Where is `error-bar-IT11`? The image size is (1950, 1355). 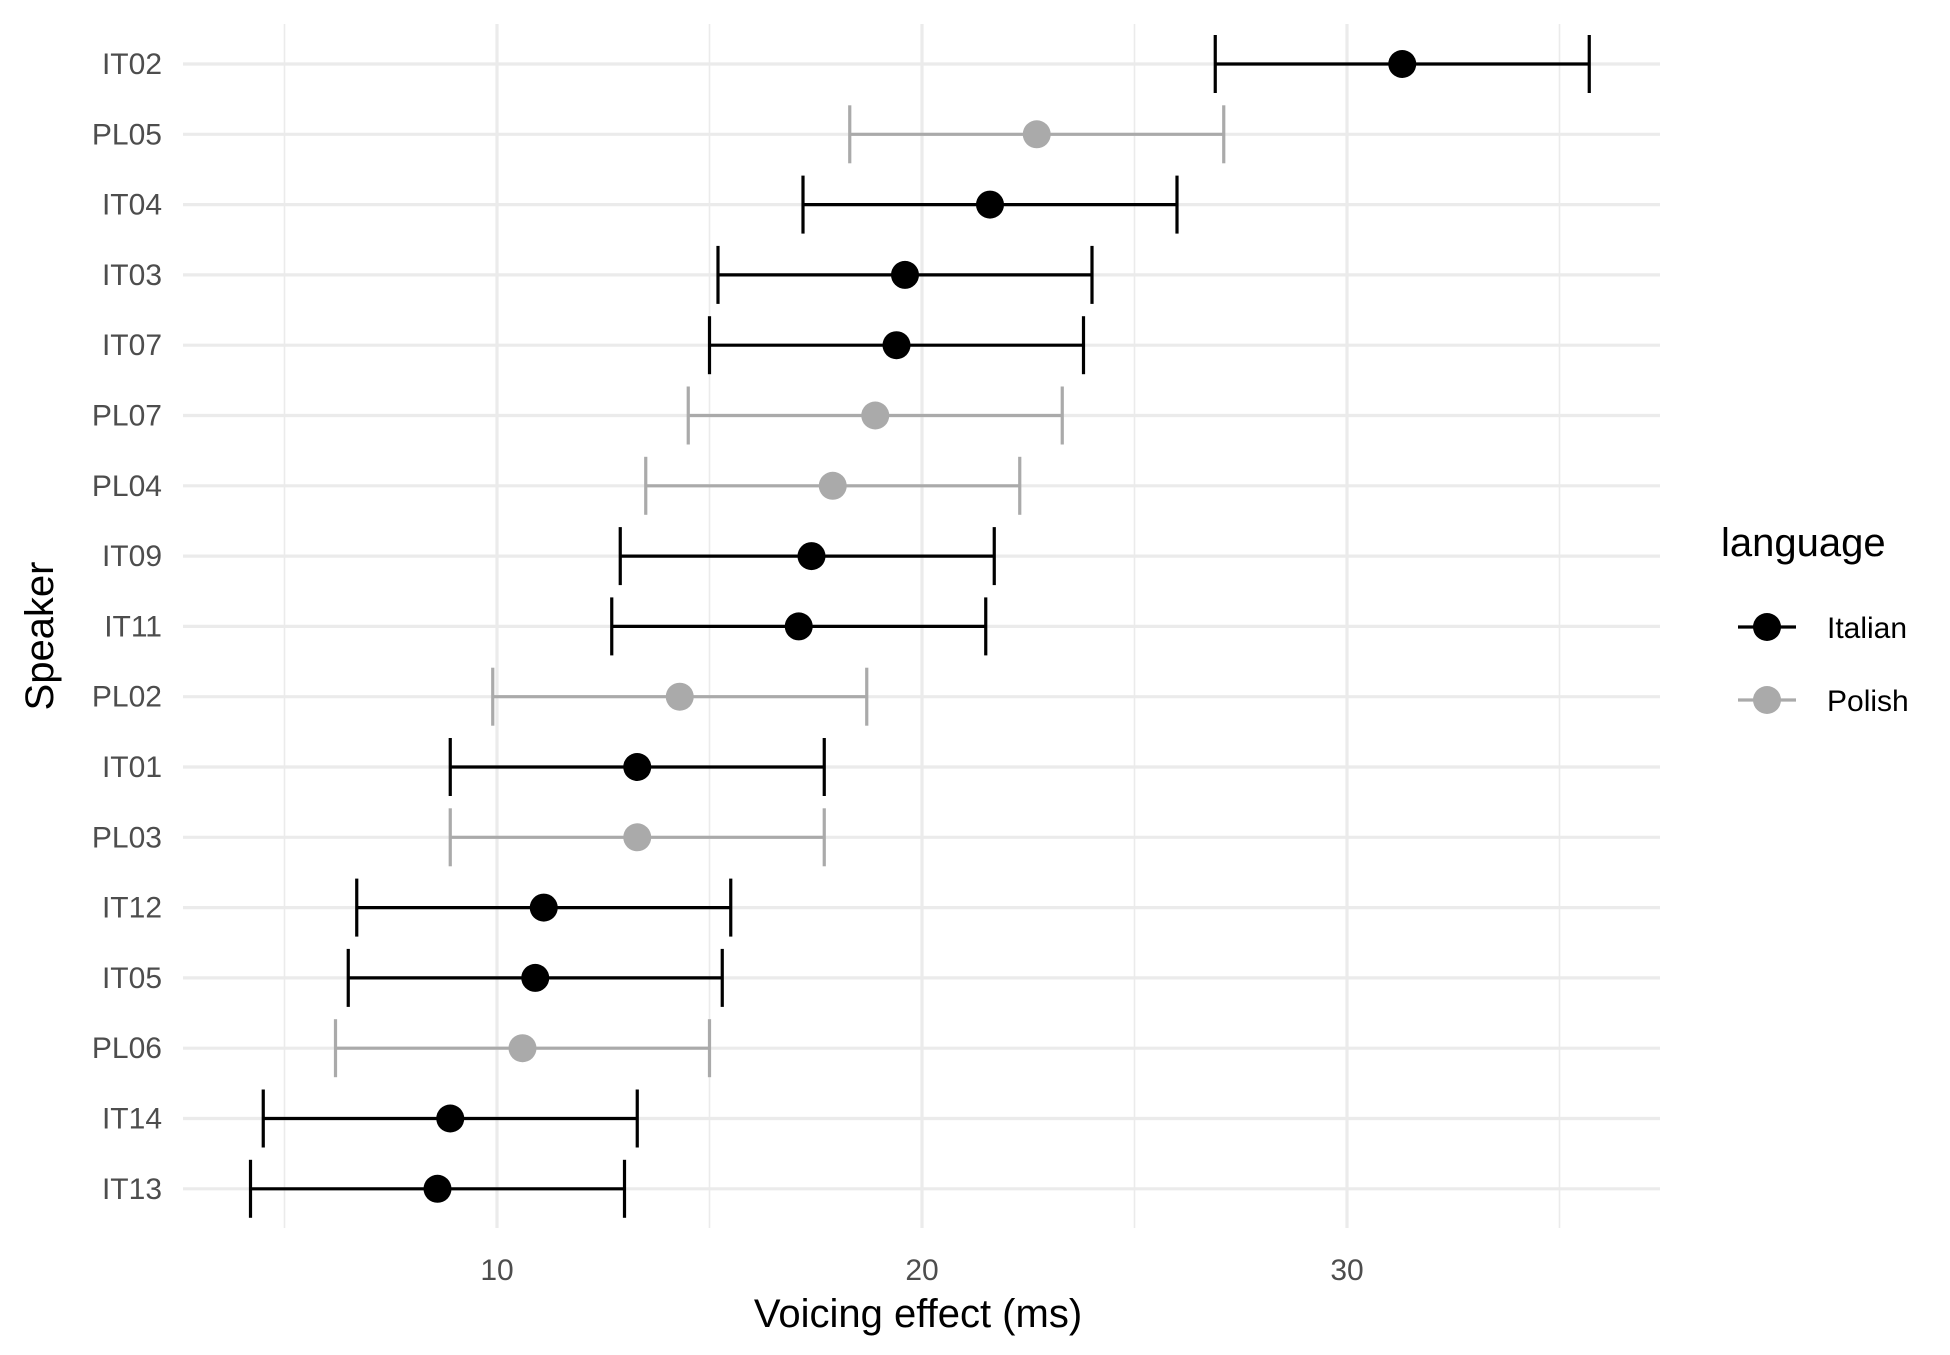
error-bar-IT11 is located at coordinates (799, 626).